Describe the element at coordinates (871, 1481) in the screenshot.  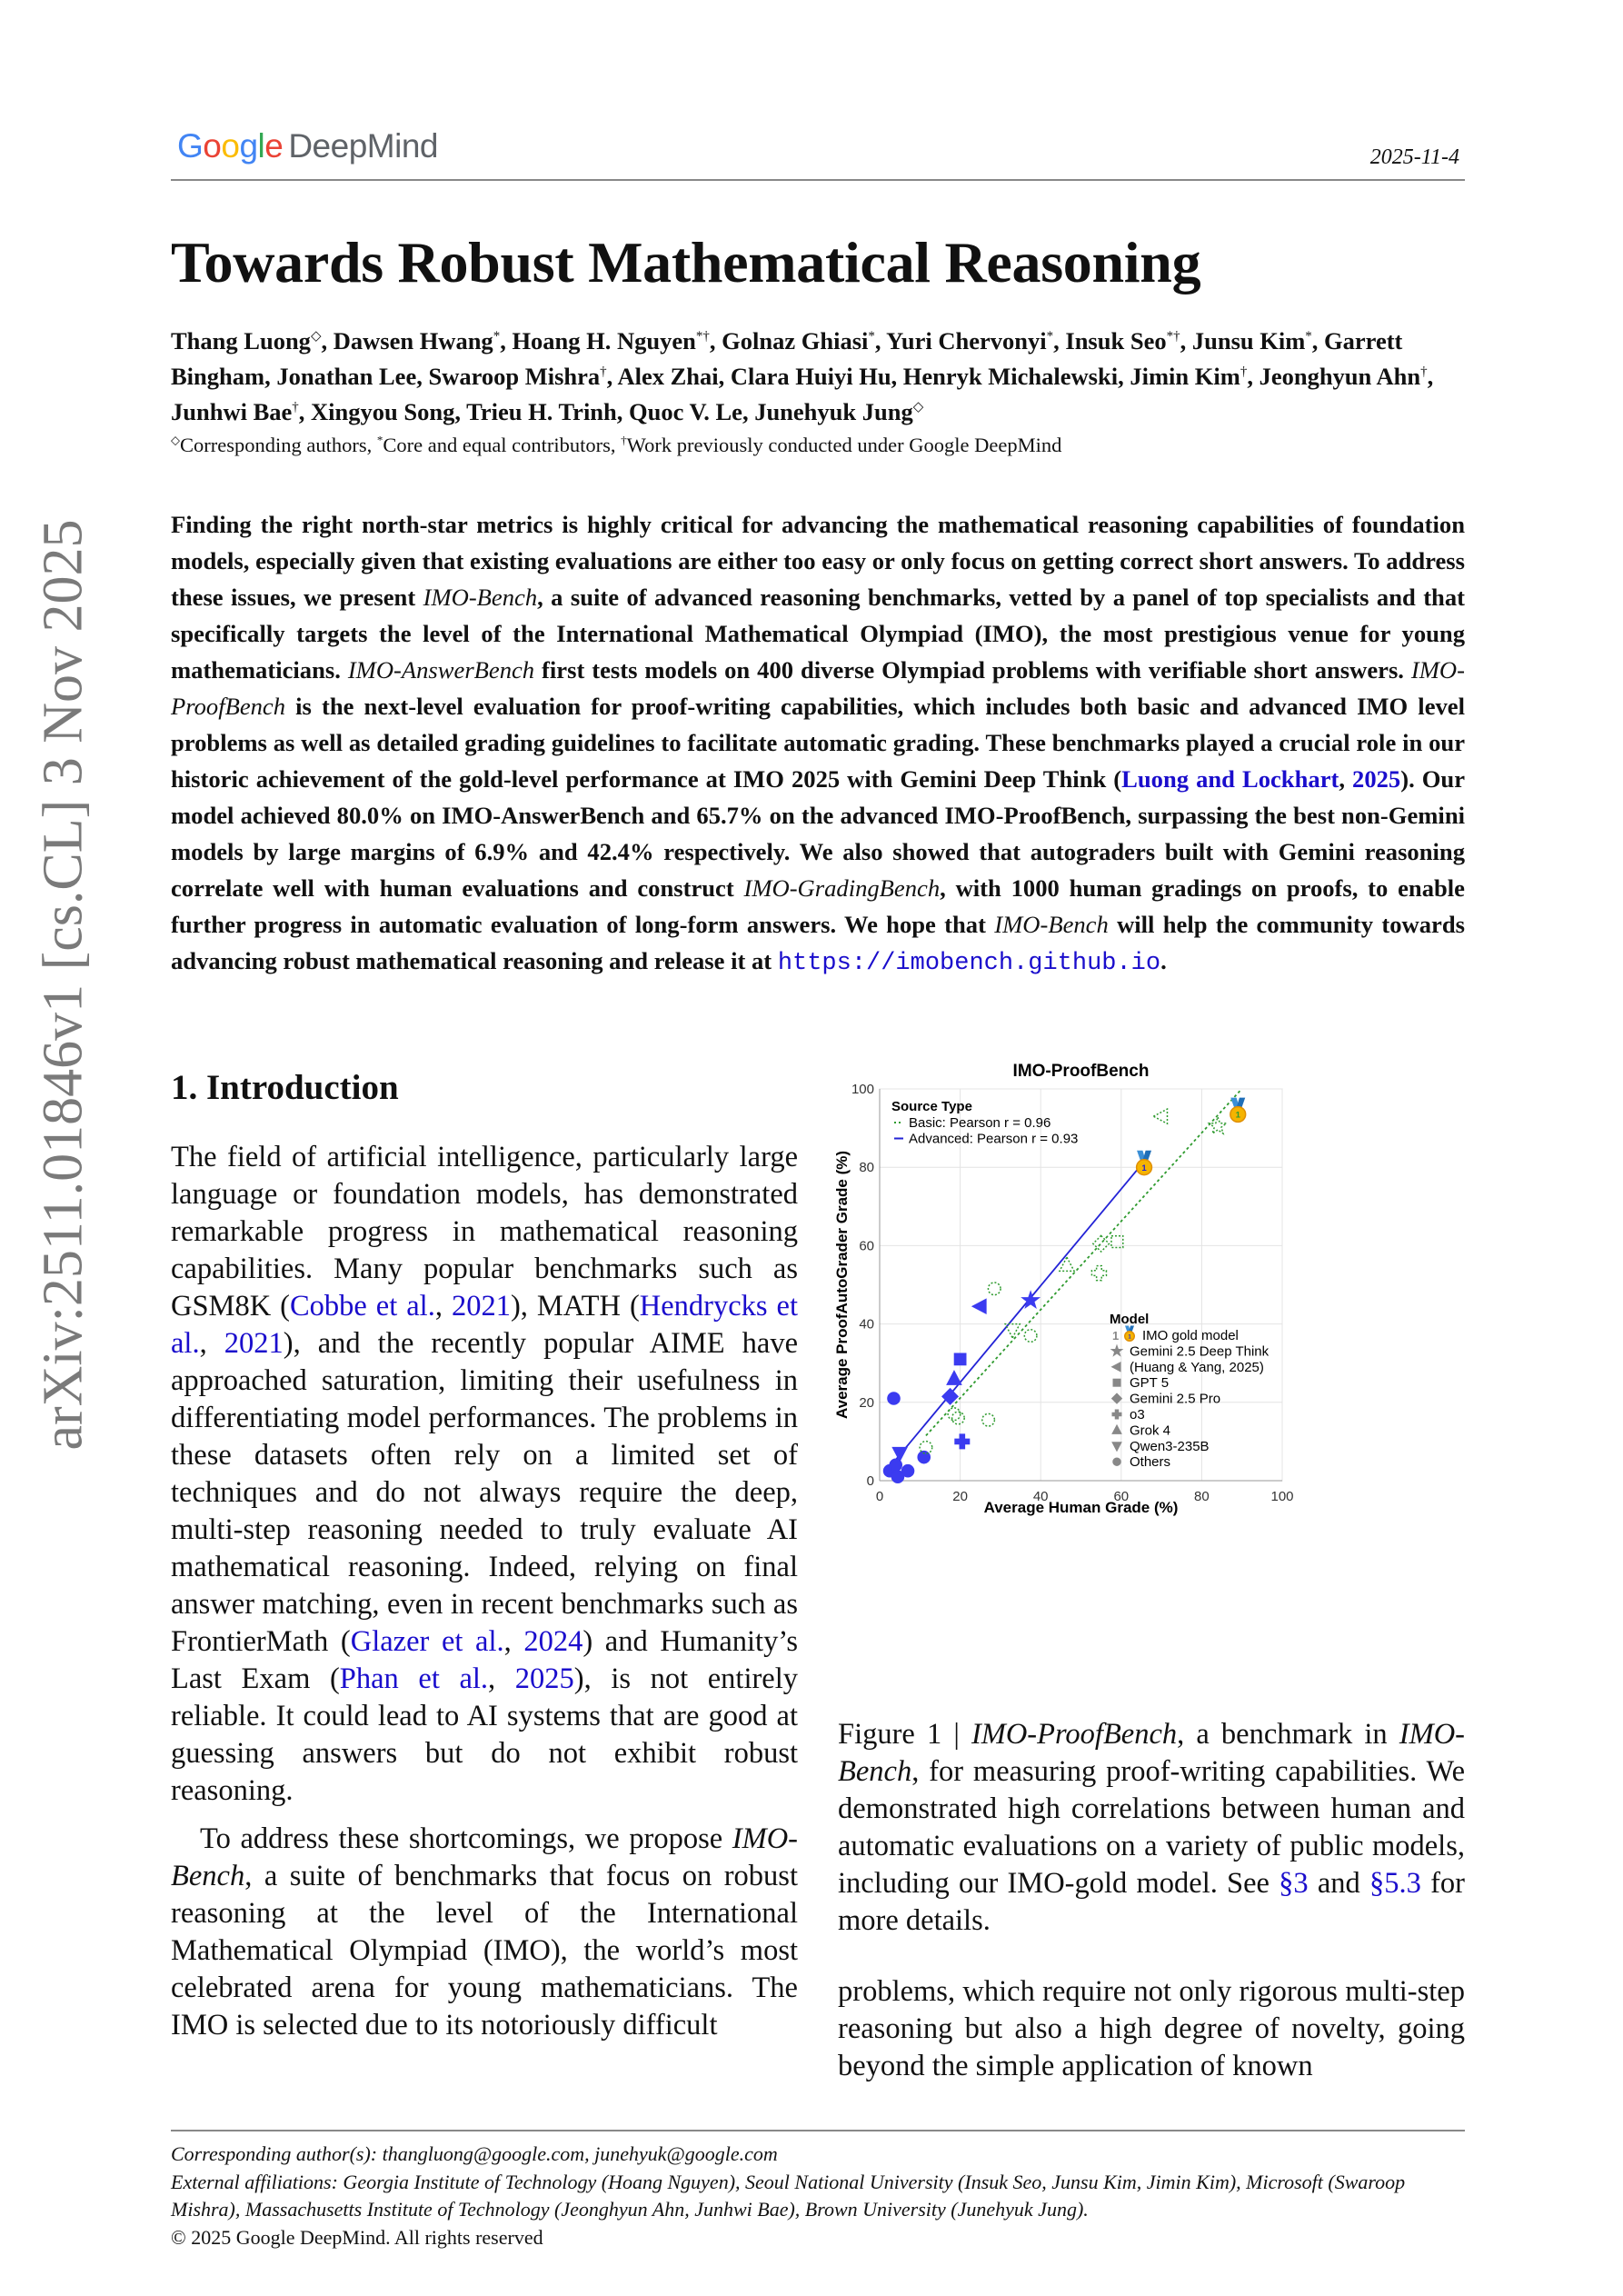
I see `y-tick-label: 0` at that location.